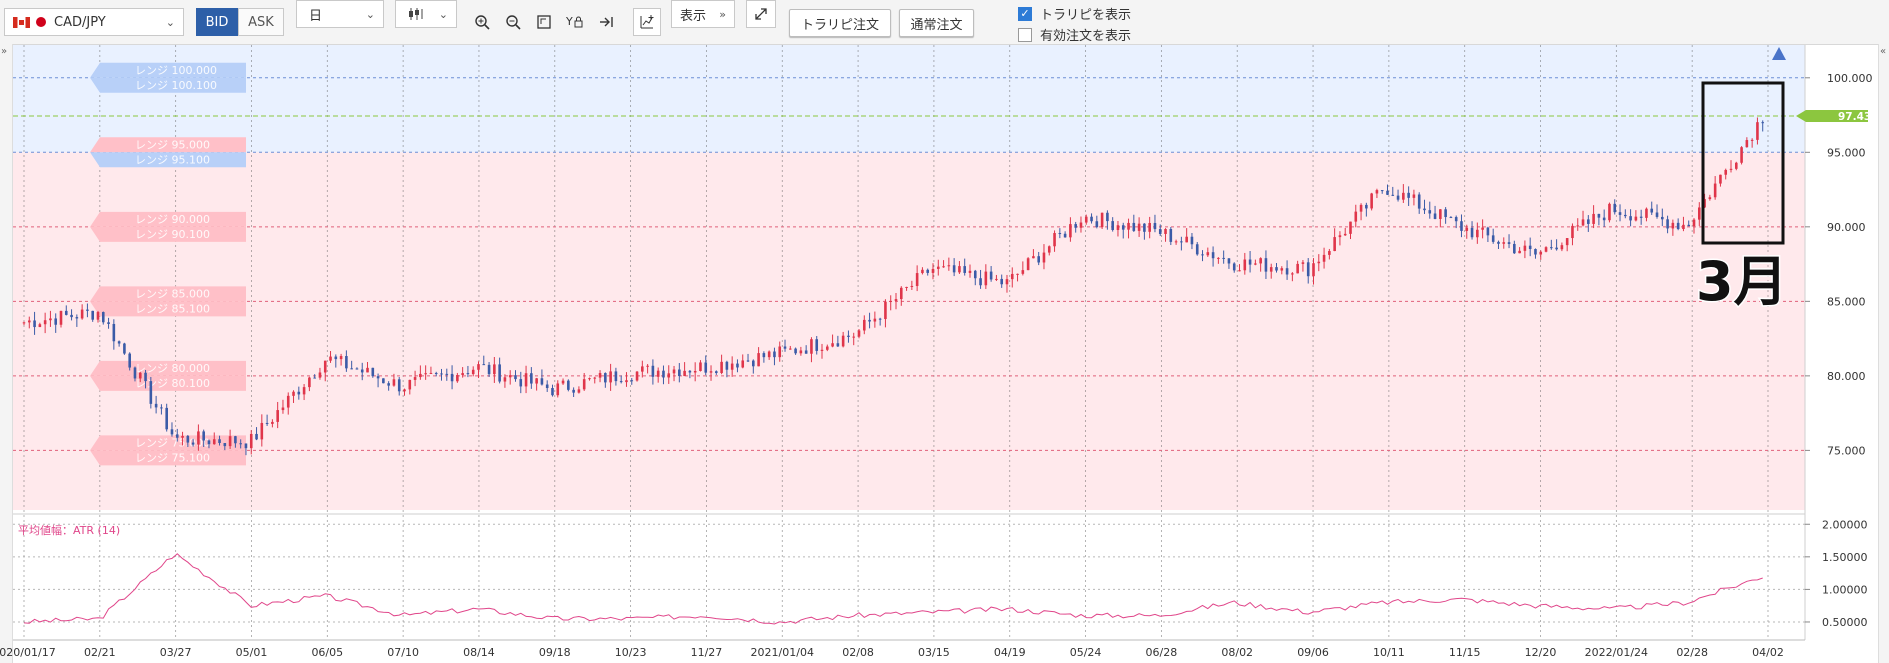 The height and width of the screenshot is (663, 1889). I want to click on left-collapse-bar: », so click(6, 353).